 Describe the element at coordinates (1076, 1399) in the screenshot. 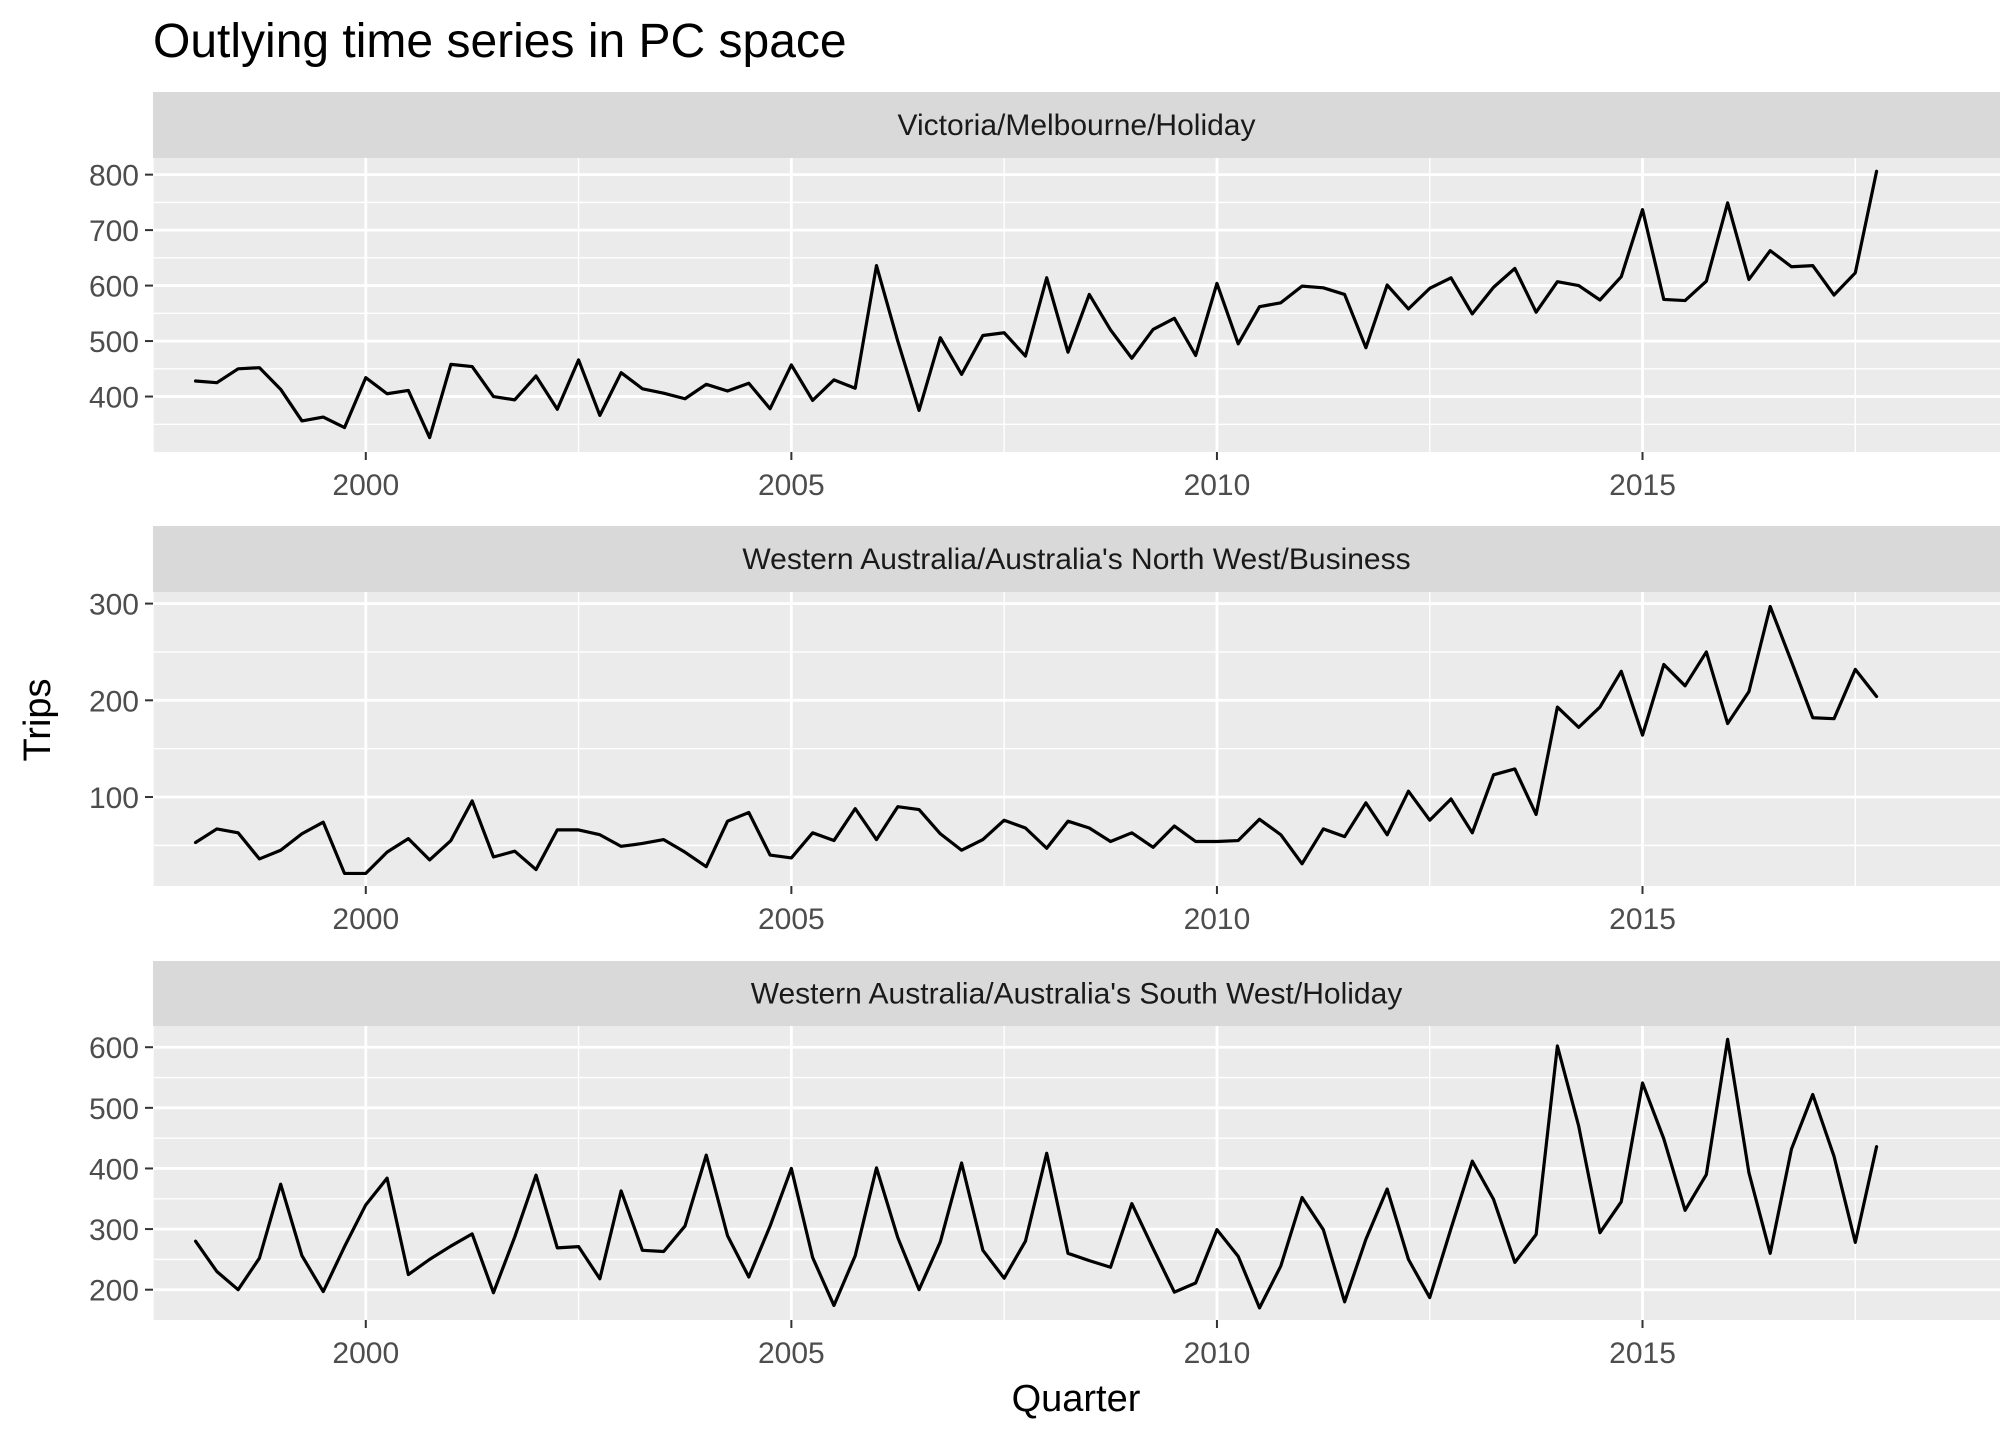

I see `x-axis-title: Quarter` at that location.